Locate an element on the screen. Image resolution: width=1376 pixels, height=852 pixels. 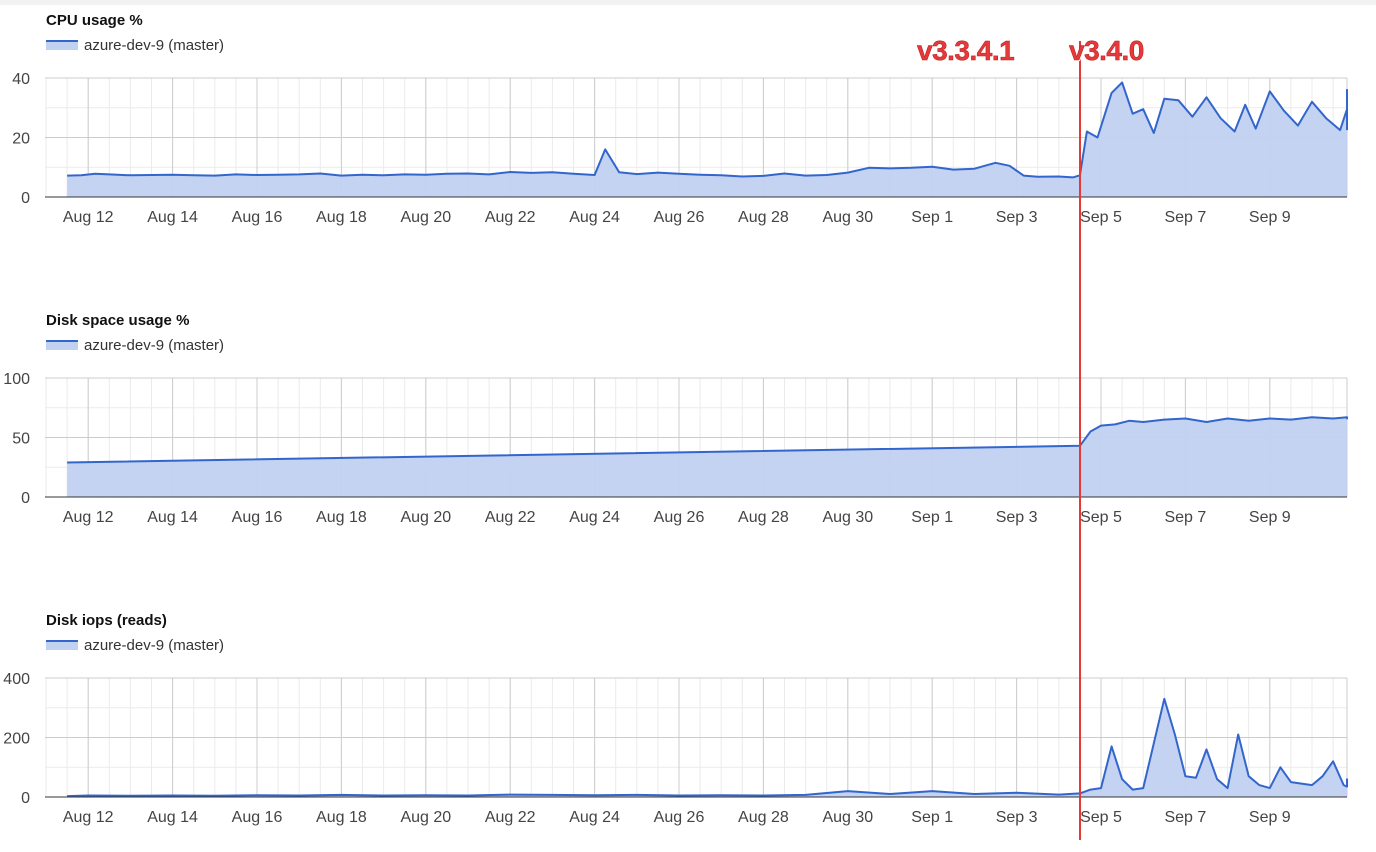
y-tick-label: 400 is located at coordinates (16, 679).